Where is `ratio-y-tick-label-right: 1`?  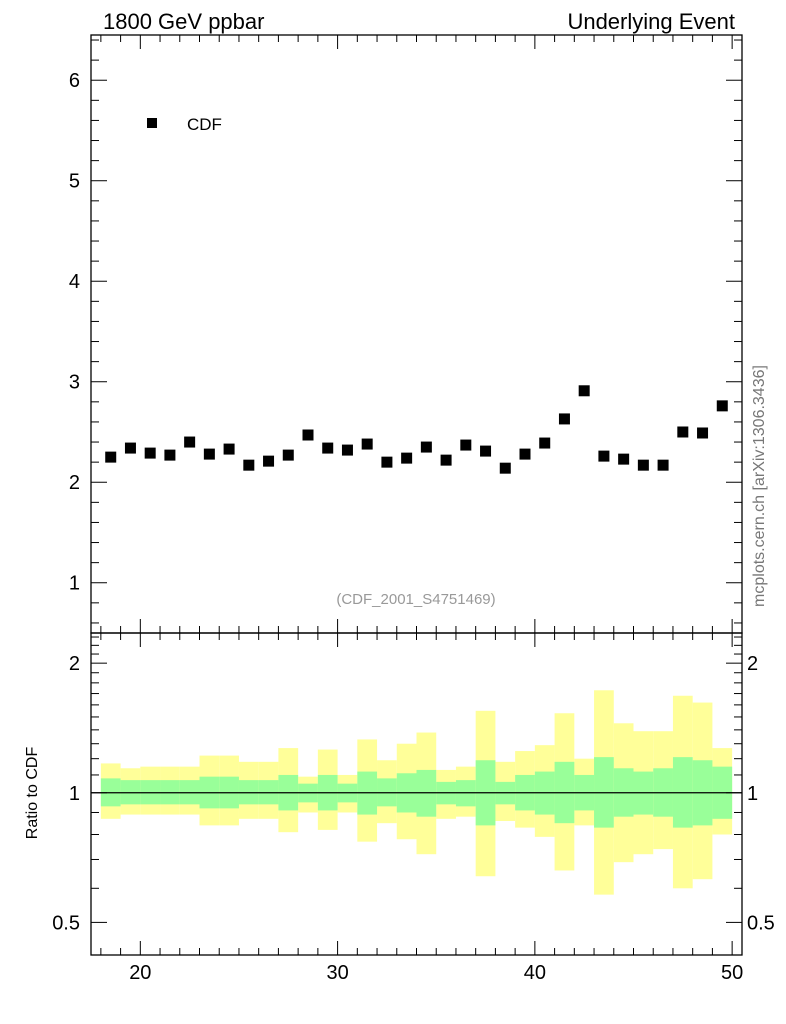 ratio-y-tick-label-right: 1 is located at coordinates (752, 794).